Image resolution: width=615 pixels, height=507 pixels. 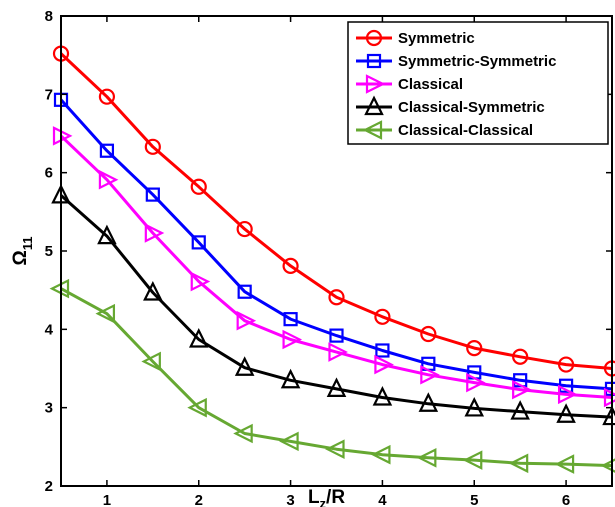 I want to click on y-tick-label: 6, so click(x=49, y=173).